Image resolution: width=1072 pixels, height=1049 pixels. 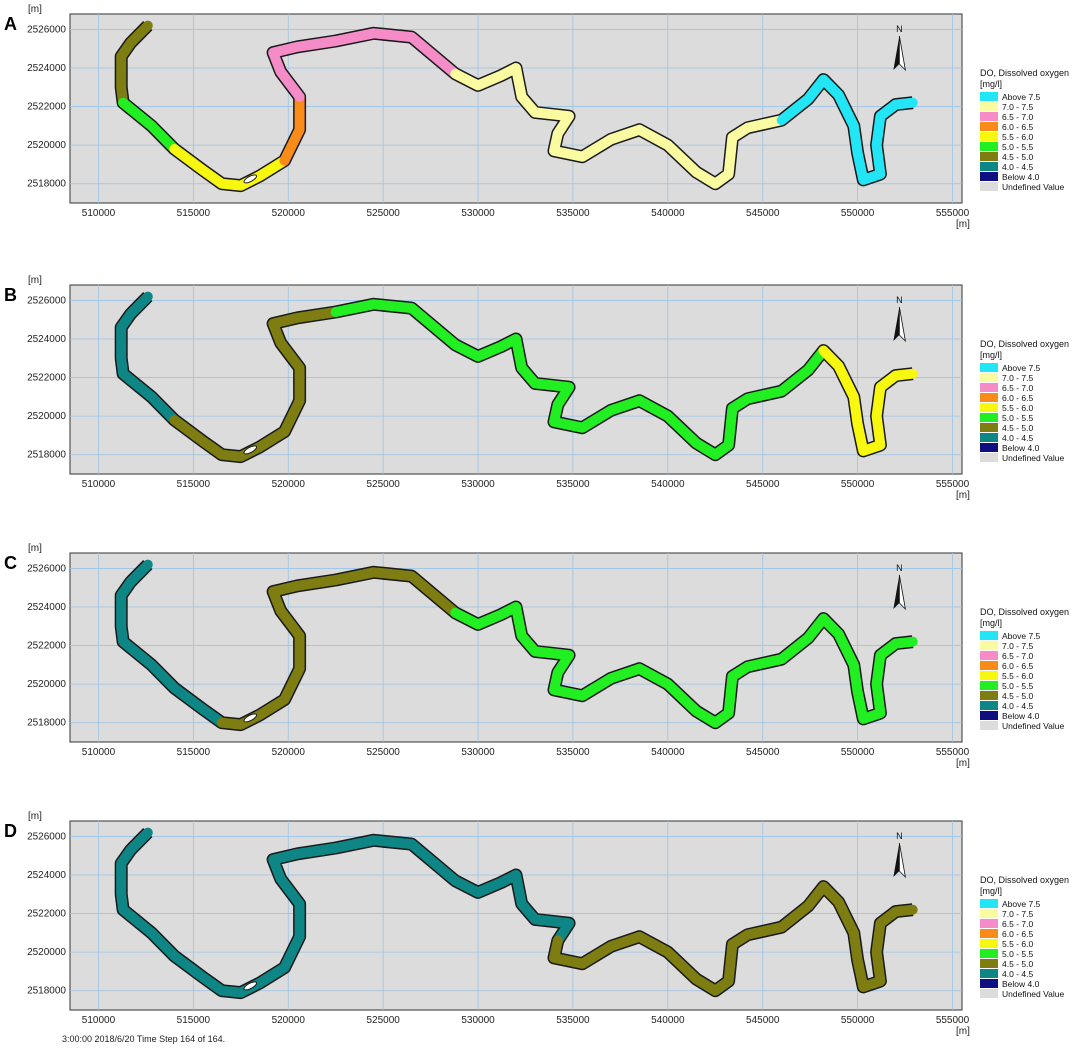 What do you see at coordinates (1021, 636) in the screenshot?
I see `legend-label: Above 7.5` at bounding box center [1021, 636].